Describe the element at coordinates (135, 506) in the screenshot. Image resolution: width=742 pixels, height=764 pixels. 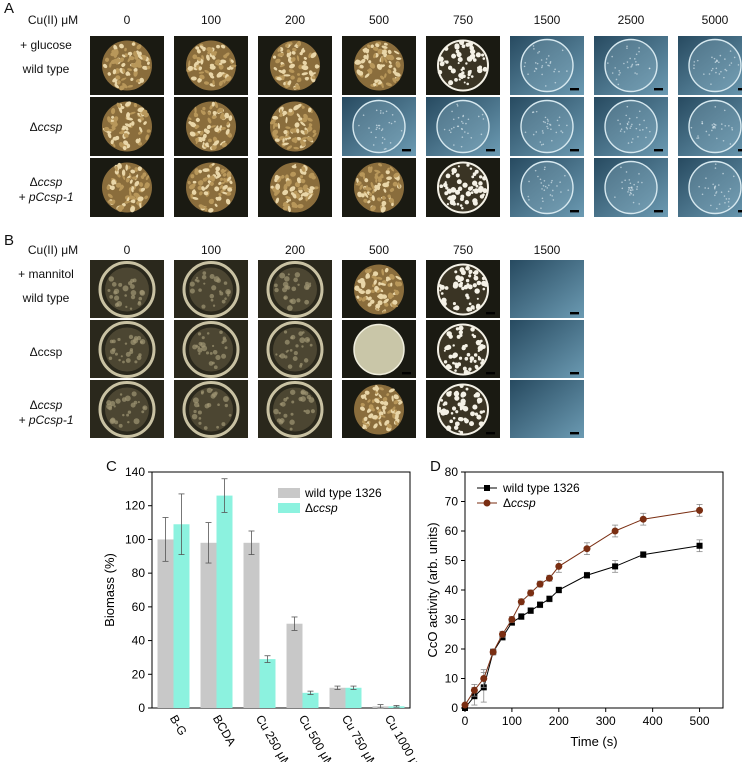
I see `chart-c-ytick-label: 120` at that location.